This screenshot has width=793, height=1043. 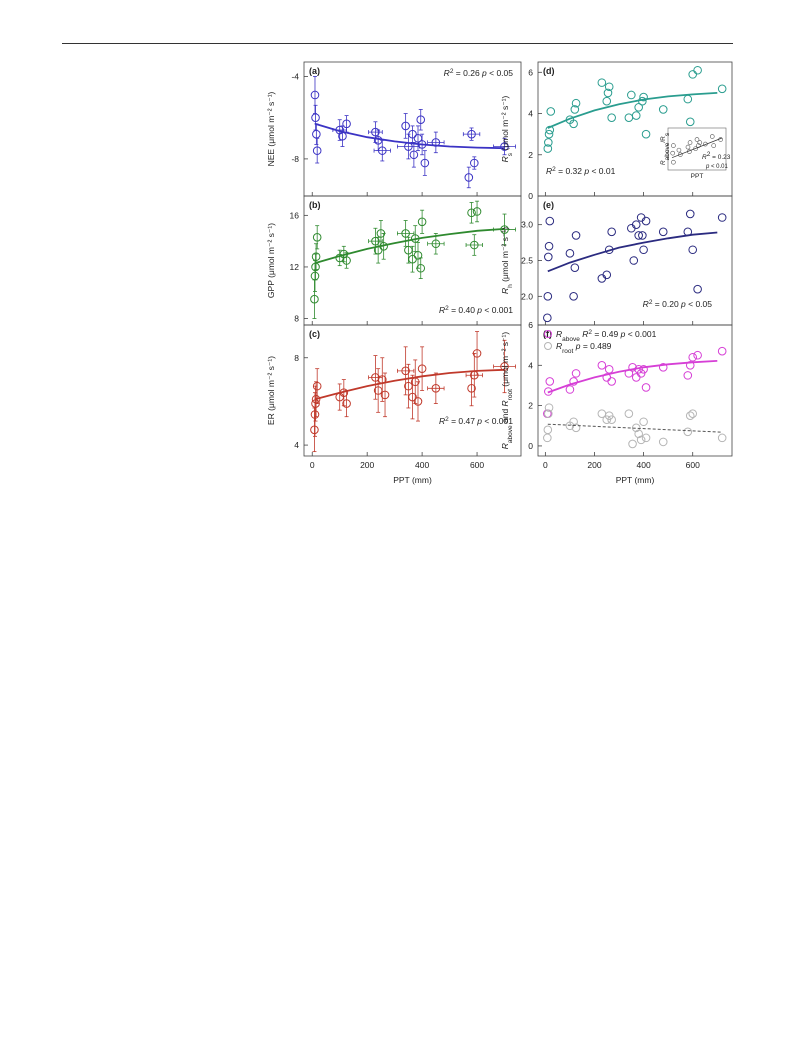 What do you see at coordinates (507, 391) in the screenshot?
I see `y-axis-label: Rabove and Rroot (μmol m⁻² s⁻¹)` at bounding box center [507, 391].